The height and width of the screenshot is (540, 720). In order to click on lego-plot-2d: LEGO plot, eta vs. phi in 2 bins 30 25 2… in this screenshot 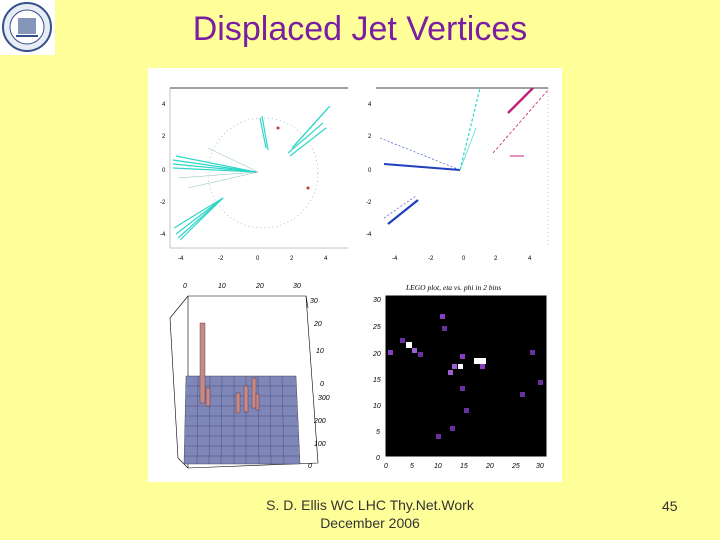, I will do `click(459, 376)`.